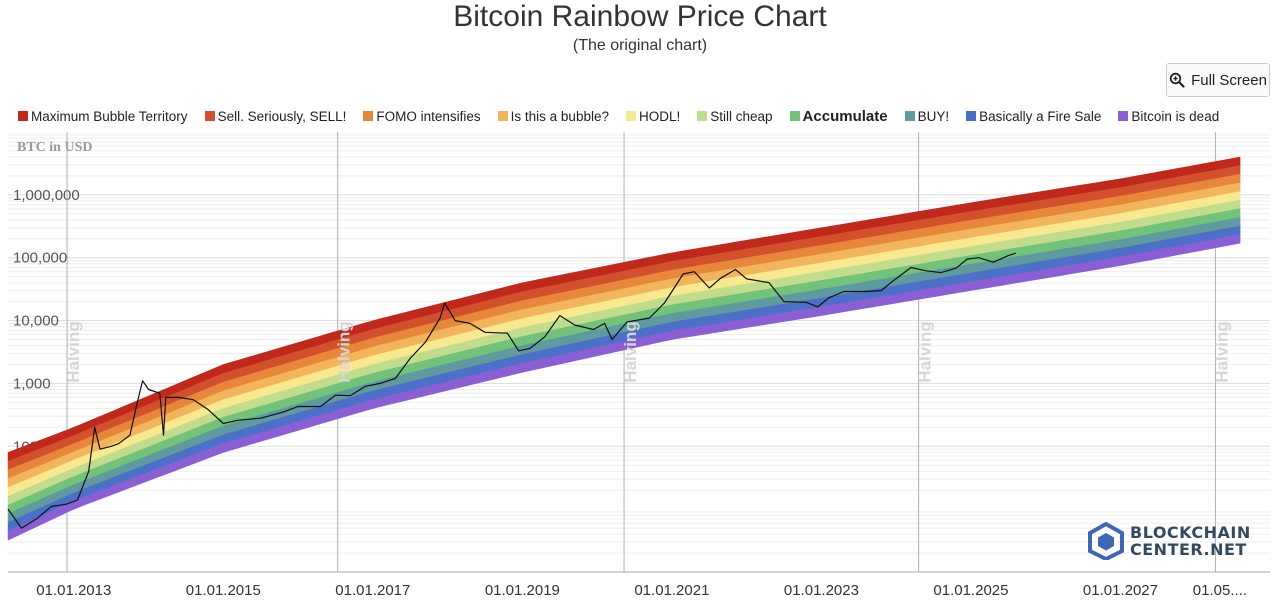 The width and height of the screenshot is (1280, 614). Describe the element at coordinates (40, 258) in the screenshot. I see `y-tick-label: 100,000` at that location.